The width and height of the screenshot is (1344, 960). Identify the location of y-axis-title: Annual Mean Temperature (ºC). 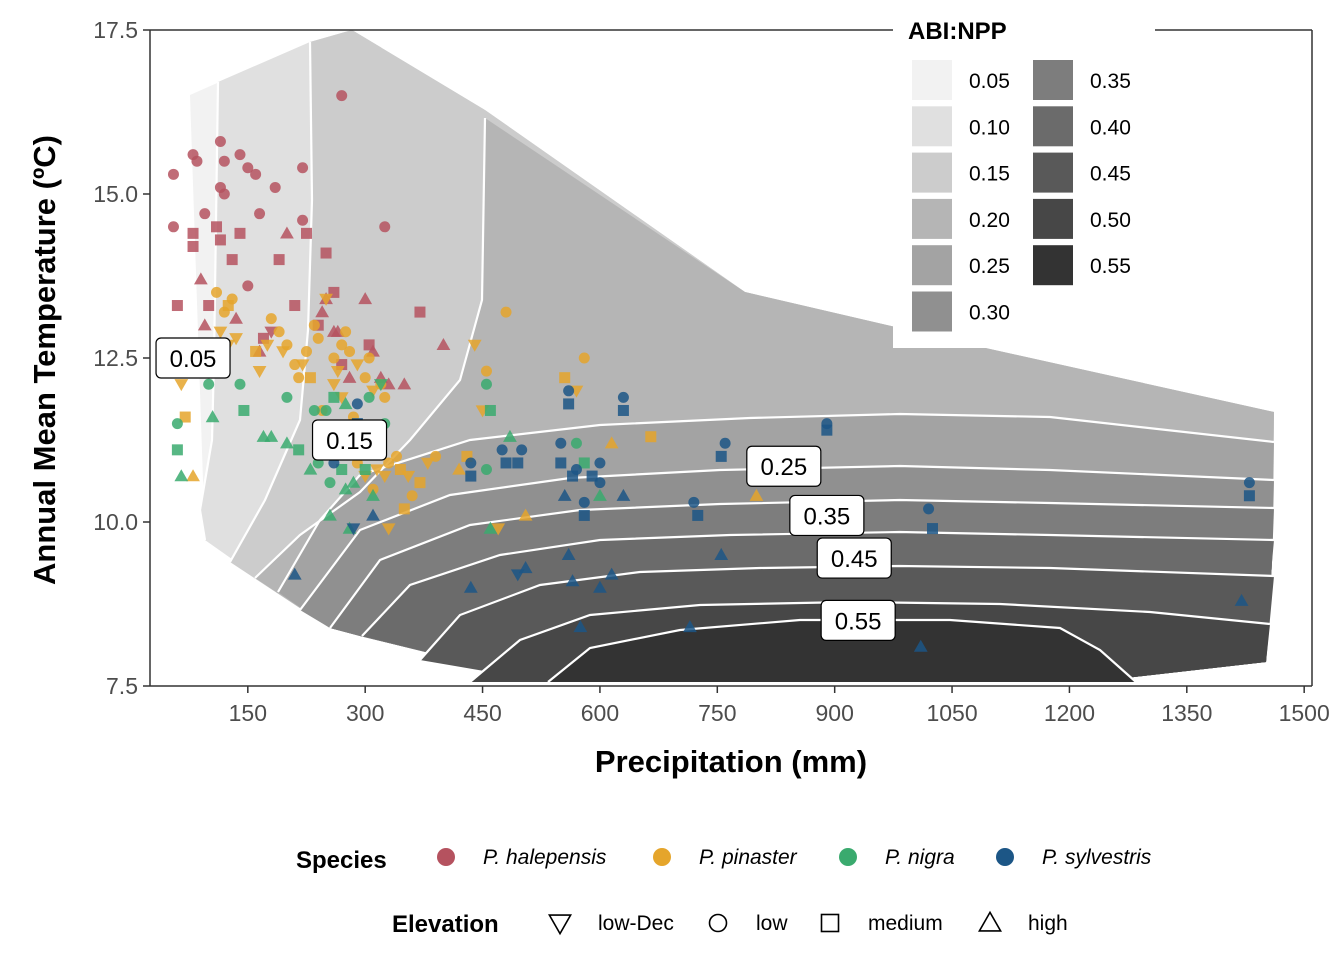
(44, 360).